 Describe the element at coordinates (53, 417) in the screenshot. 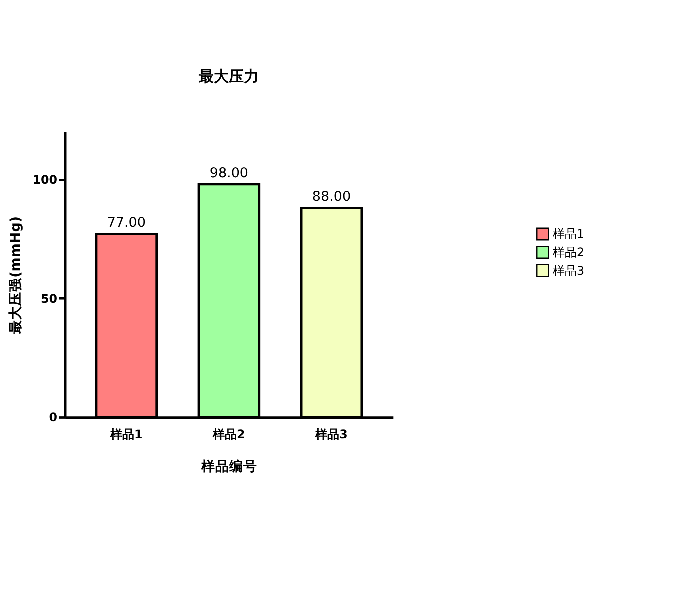

I see `y-tick-label: 0` at that location.